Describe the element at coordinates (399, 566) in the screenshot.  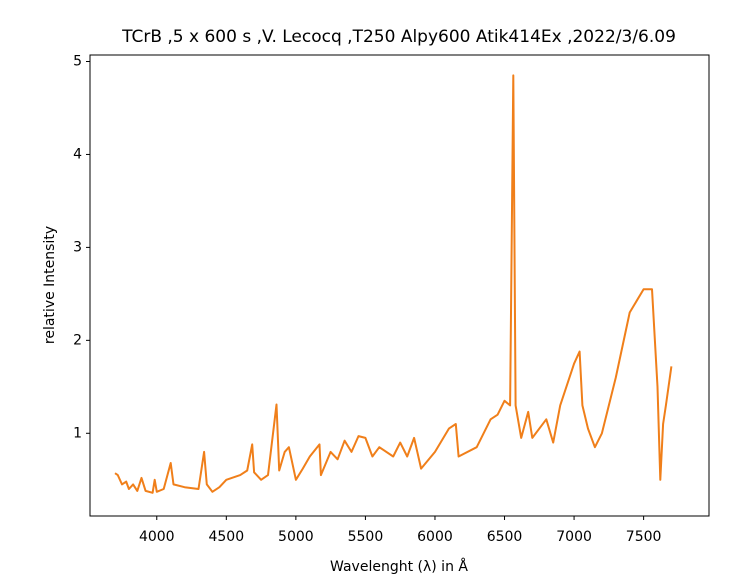
I see `x-axis-label: Wavelenght (λ) in Å` at that location.